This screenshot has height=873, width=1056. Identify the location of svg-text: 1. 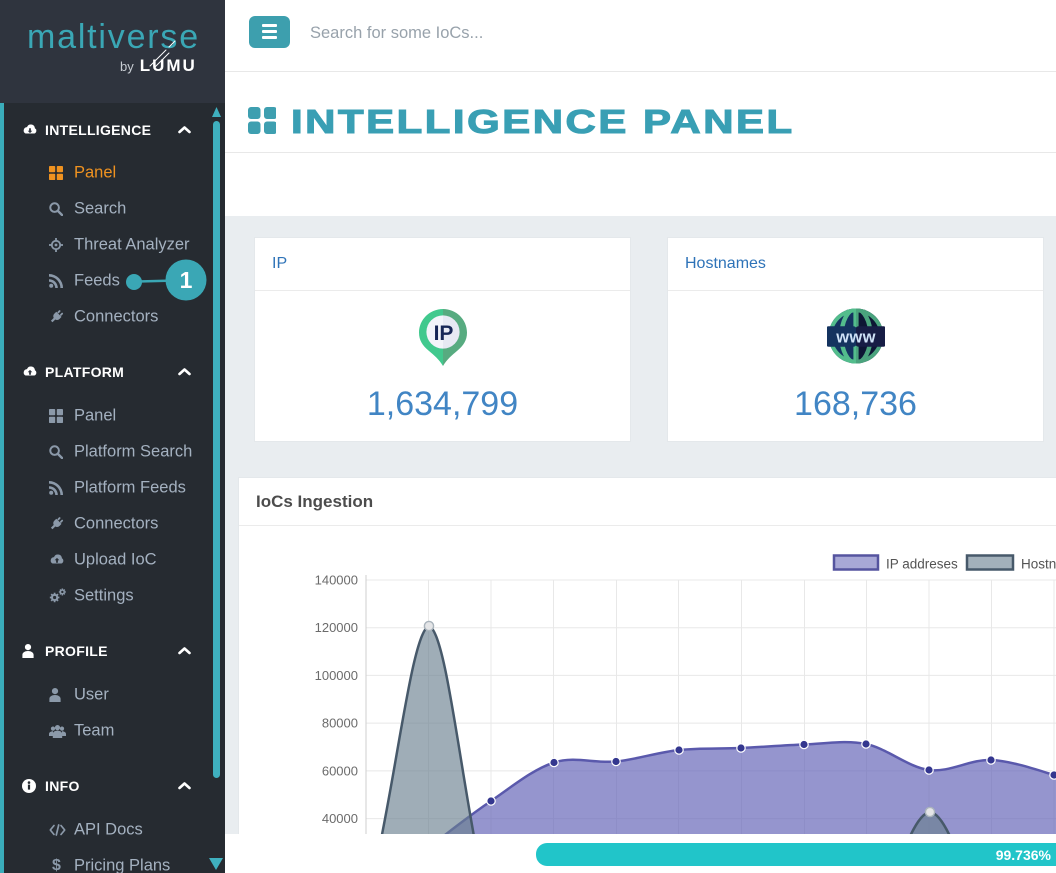
(186, 280).